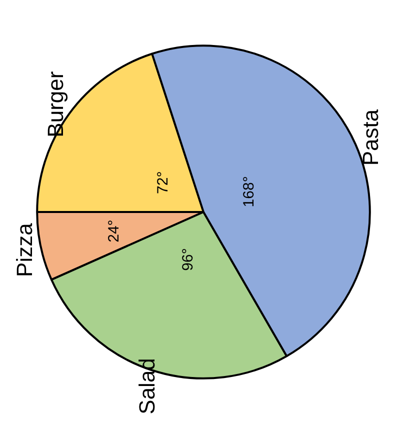  Describe the element at coordinates (113, 231) in the screenshot. I see `data-label: 24°` at that location.